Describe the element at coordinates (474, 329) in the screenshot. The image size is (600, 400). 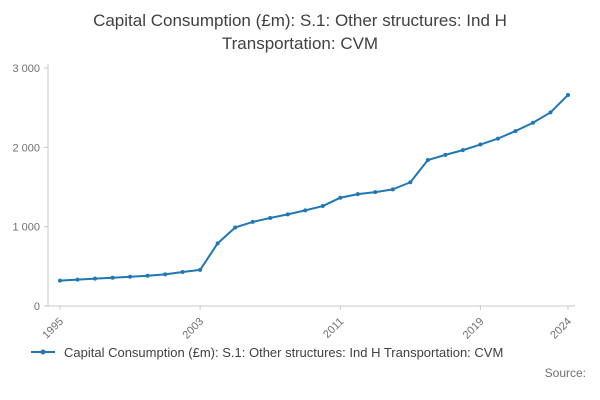
I see `x-tick-label: 2019` at that location.